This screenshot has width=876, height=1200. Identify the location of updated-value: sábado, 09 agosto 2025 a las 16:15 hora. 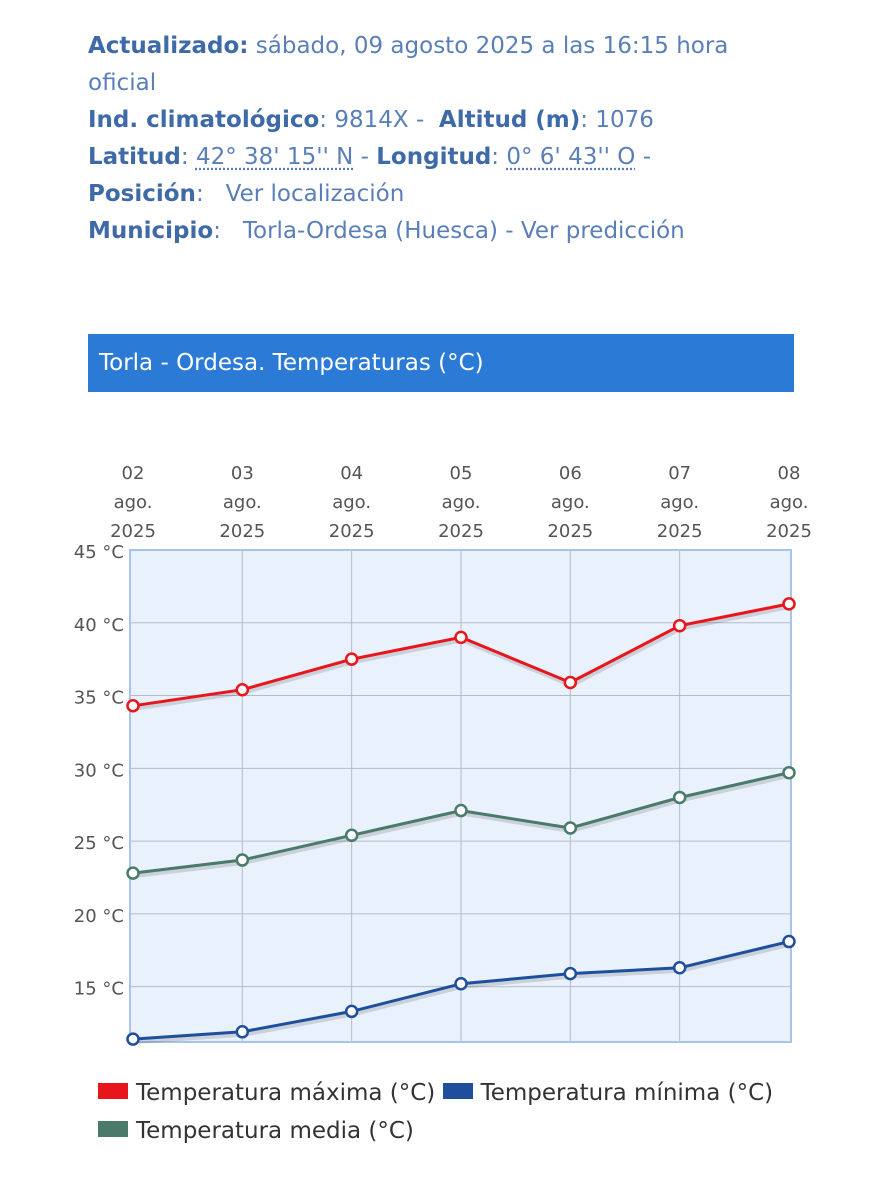
(492, 46).